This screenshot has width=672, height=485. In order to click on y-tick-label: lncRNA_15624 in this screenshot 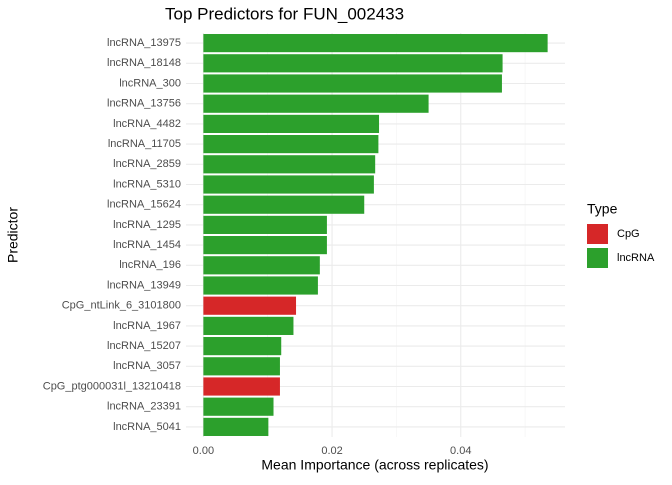, I will do `click(144, 205)`.